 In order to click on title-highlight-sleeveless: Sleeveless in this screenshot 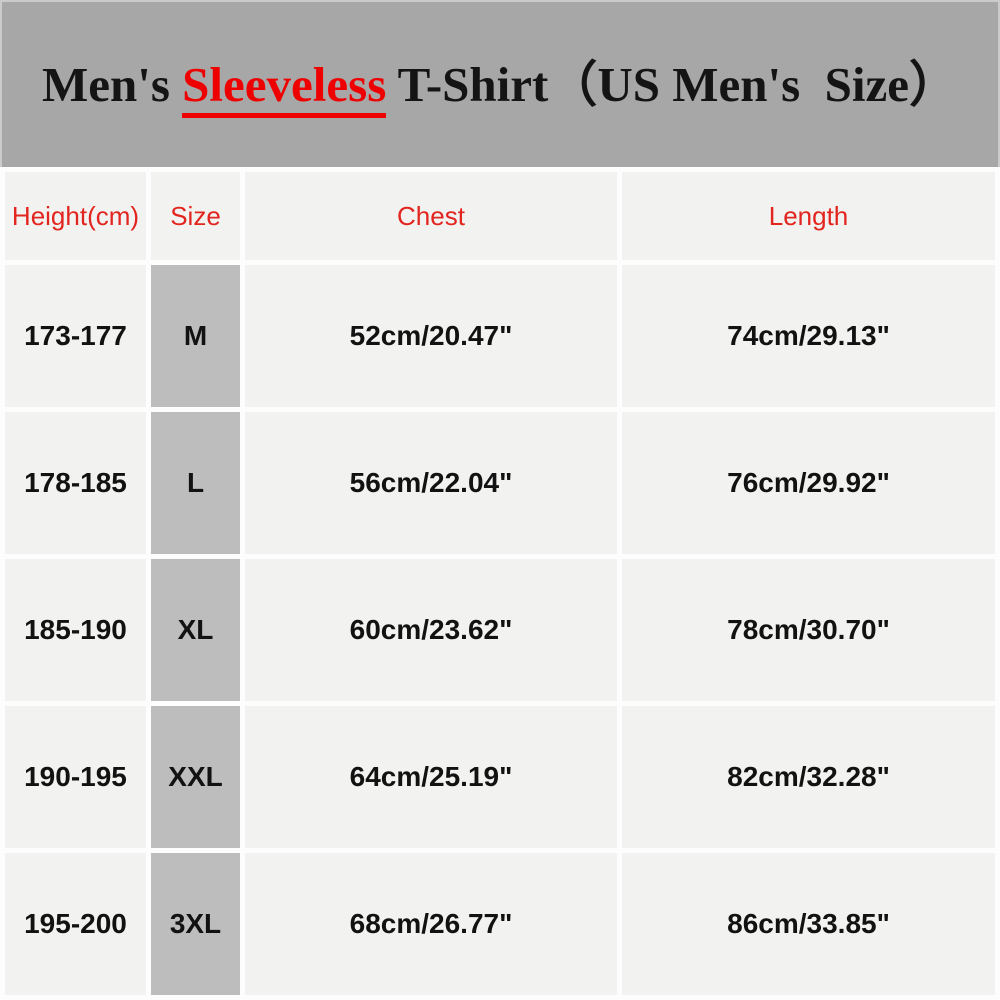, I will do `click(284, 87)`.